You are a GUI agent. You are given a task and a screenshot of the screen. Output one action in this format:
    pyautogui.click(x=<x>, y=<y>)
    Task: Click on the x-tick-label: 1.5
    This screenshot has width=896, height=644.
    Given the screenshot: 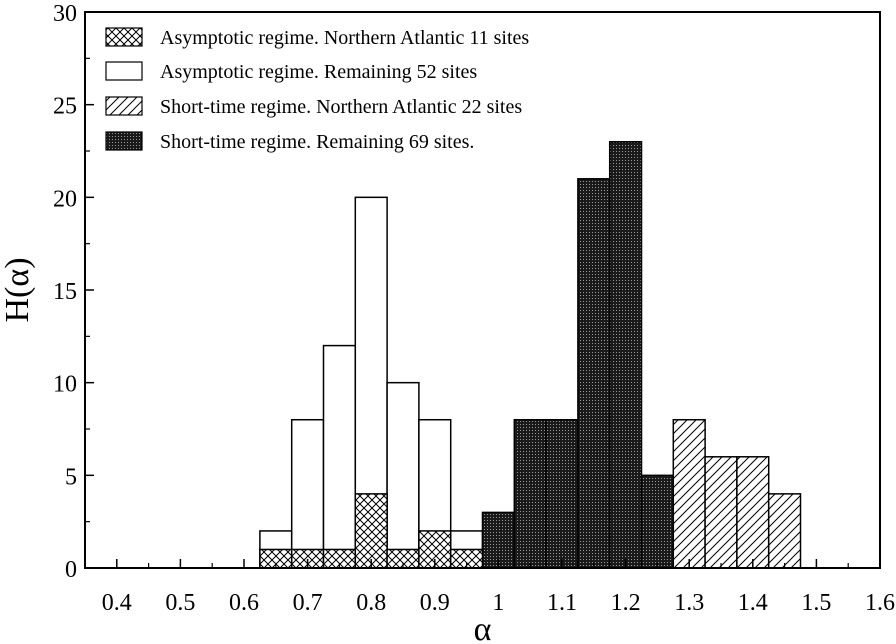 What is the action you would take?
    pyautogui.click(x=816, y=603)
    